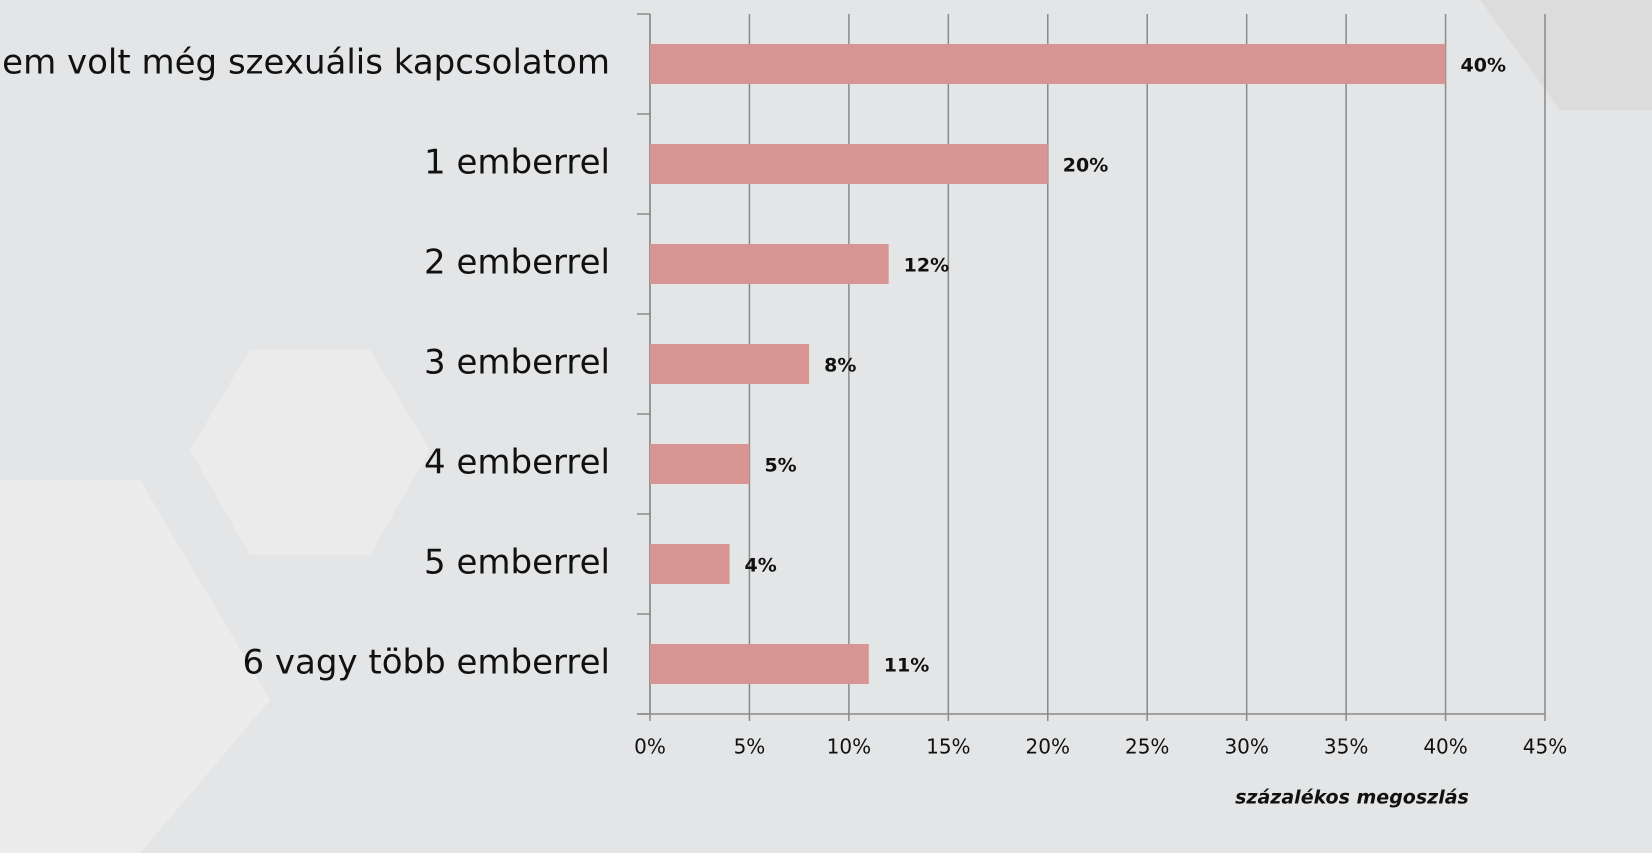 The image size is (1652, 853). Describe the element at coordinates (849, 747) in the screenshot. I see `x-tick-label: 10%` at that location.